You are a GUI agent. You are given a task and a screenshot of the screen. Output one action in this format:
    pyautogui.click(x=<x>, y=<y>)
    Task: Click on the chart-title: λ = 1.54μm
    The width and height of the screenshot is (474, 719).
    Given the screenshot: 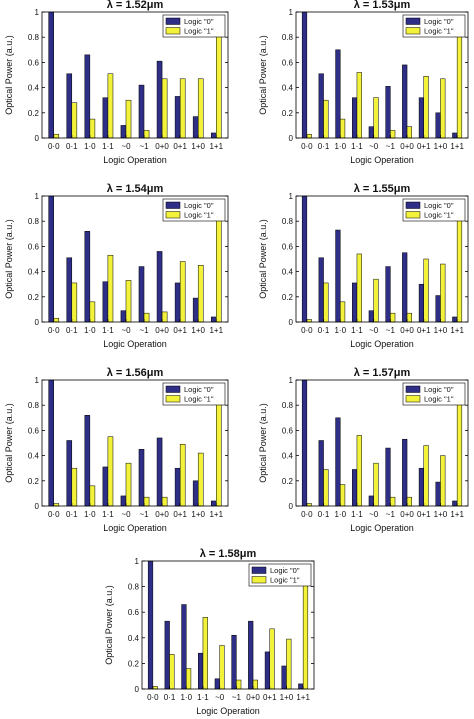 What is the action you would take?
    pyautogui.click(x=135, y=189)
    